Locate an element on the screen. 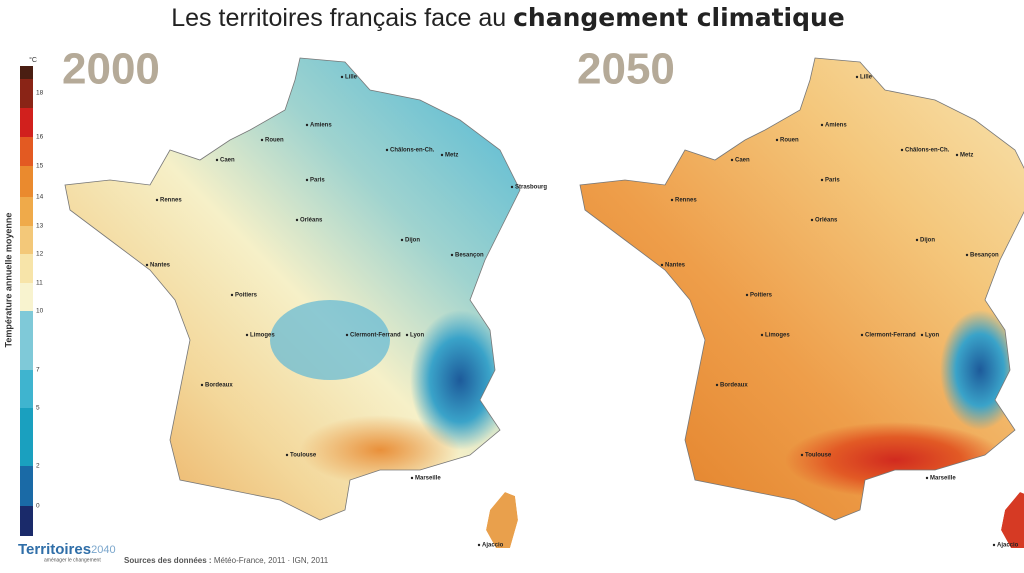 The image size is (1024, 573). sources-text: Météo-France, 2011 · IGN, 2011 is located at coordinates (271, 560).